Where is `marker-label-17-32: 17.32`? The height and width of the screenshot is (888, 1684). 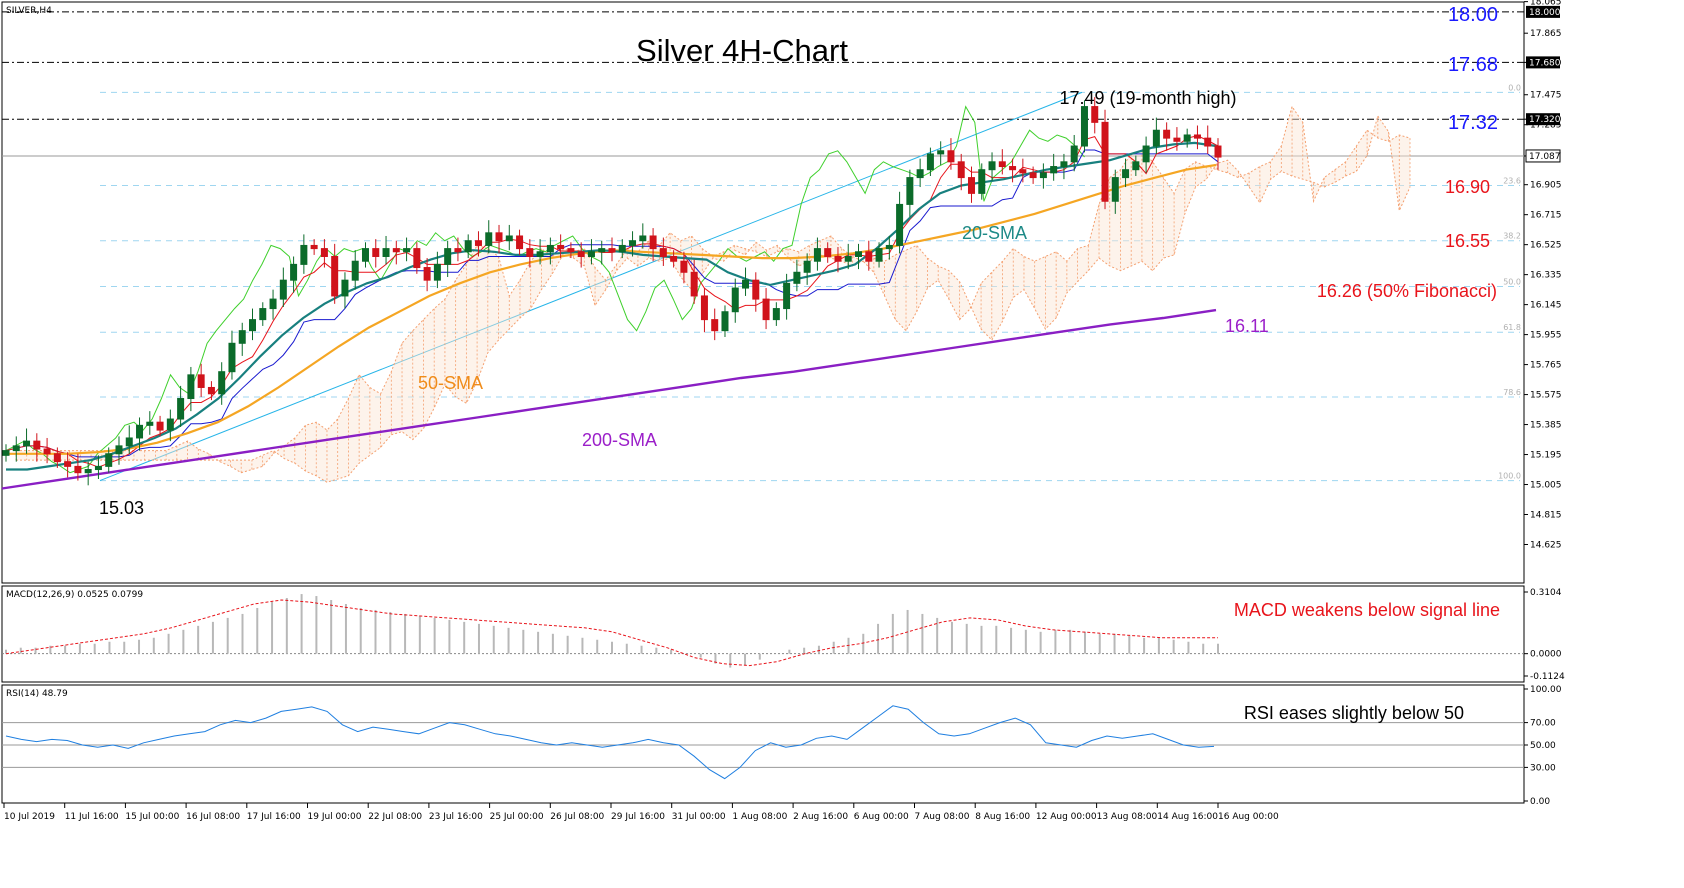 marker-label-17-32: 17.32 is located at coordinates (1473, 123).